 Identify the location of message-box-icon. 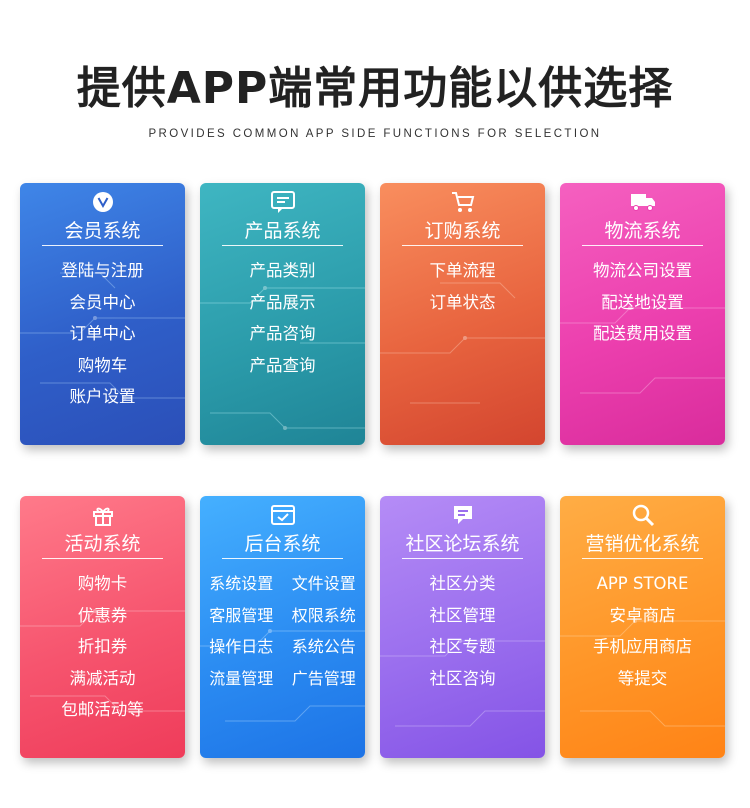
(282, 202).